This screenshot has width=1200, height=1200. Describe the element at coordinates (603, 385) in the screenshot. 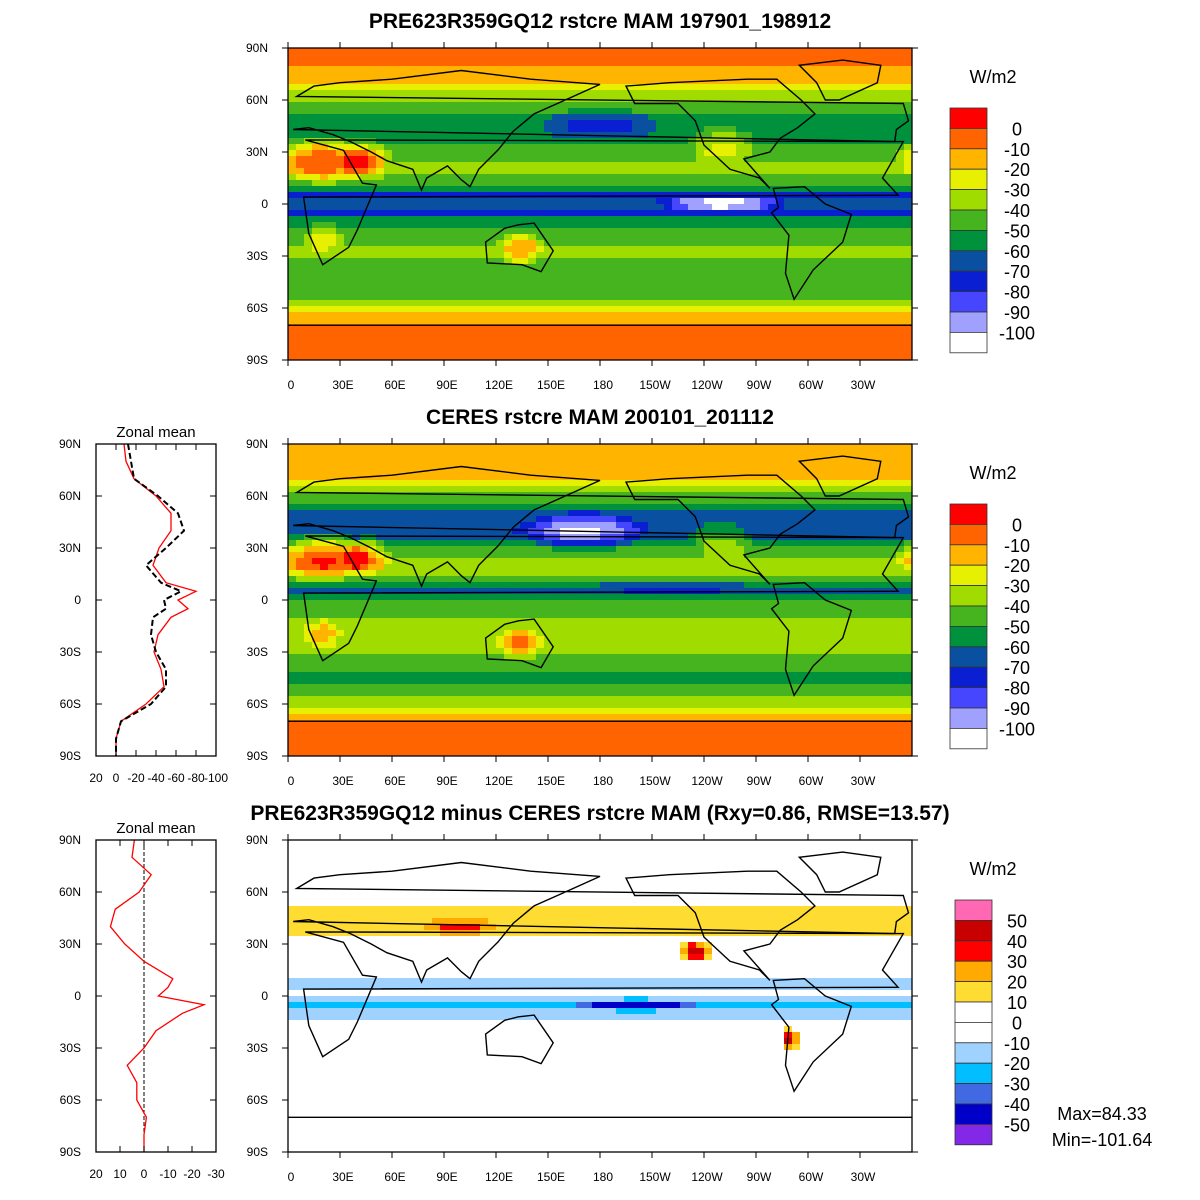

I see `lon-tick-label: 180` at that location.